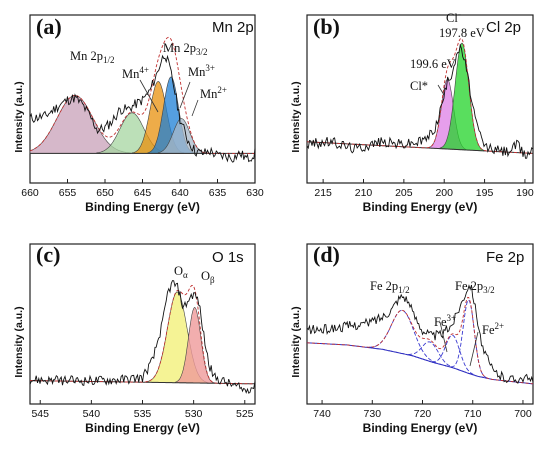 This screenshot has width=550, height=459. What do you see at coordinates (30, 193) in the screenshot?
I see `x-tick-label: 660` at bounding box center [30, 193].